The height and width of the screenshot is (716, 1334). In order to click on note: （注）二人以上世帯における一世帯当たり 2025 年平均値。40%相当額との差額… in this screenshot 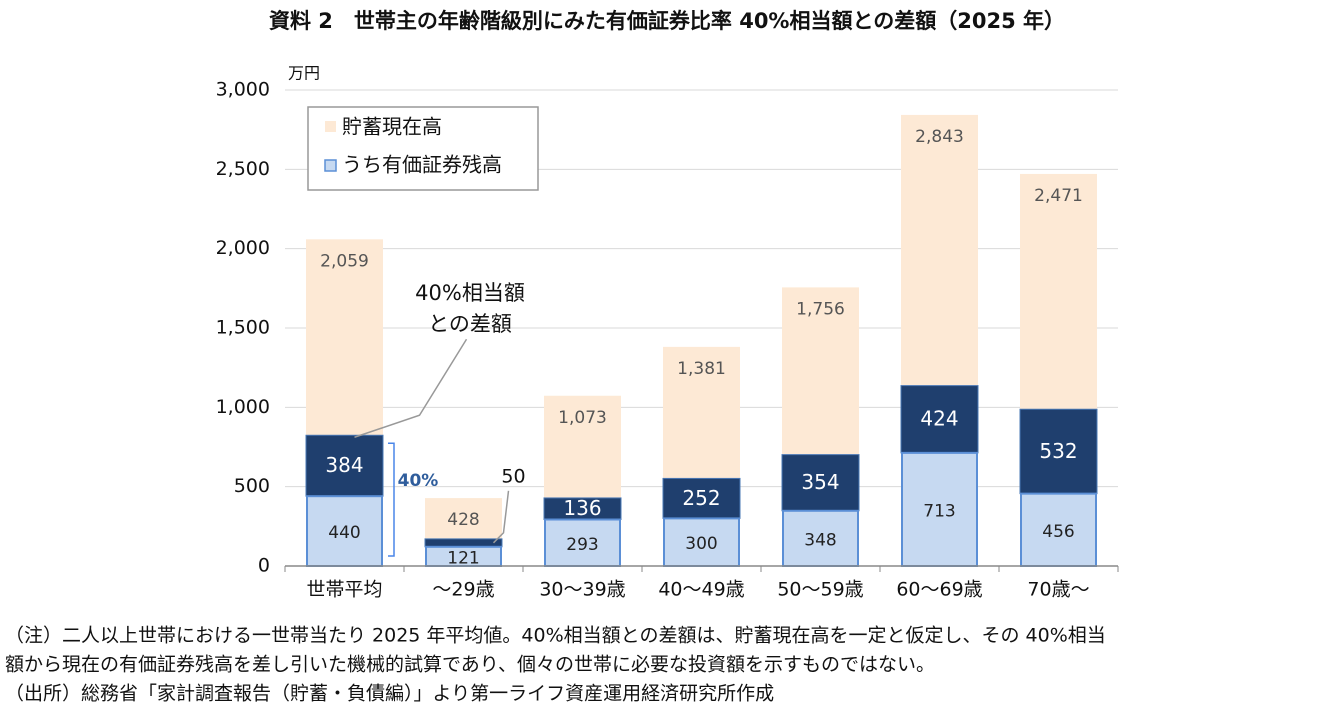, I will do `click(555, 636)`.